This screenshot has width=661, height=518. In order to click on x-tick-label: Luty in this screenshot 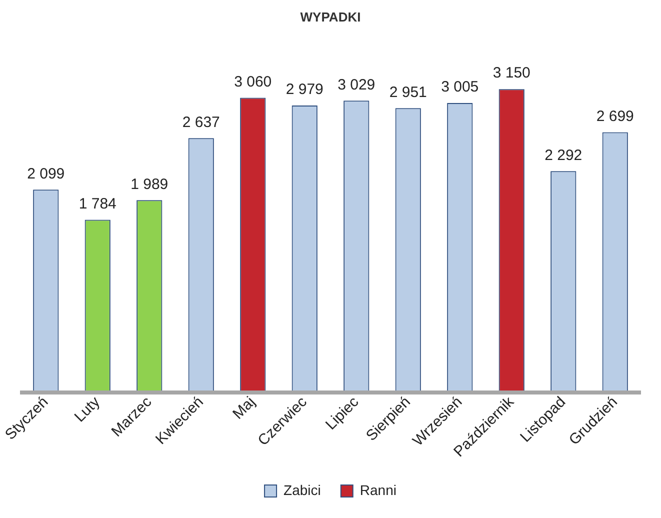, I will do `click(87, 409)`.